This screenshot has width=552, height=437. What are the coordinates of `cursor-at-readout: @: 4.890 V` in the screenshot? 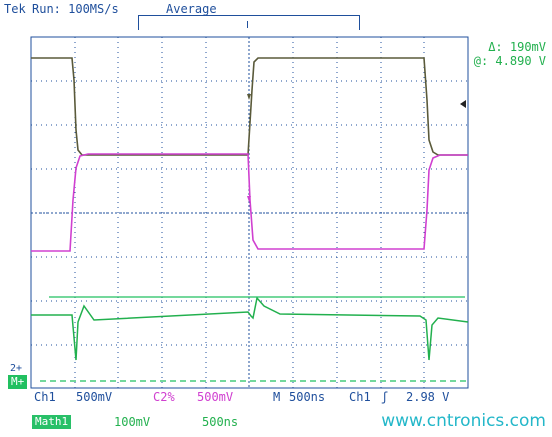 It's located at (509, 61).